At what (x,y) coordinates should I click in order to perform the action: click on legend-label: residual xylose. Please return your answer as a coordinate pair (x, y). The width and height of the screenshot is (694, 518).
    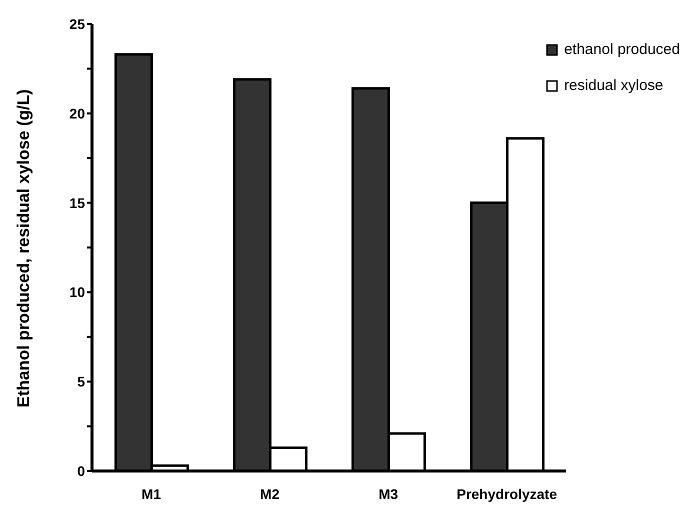
    Looking at the image, I should click on (614, 86).